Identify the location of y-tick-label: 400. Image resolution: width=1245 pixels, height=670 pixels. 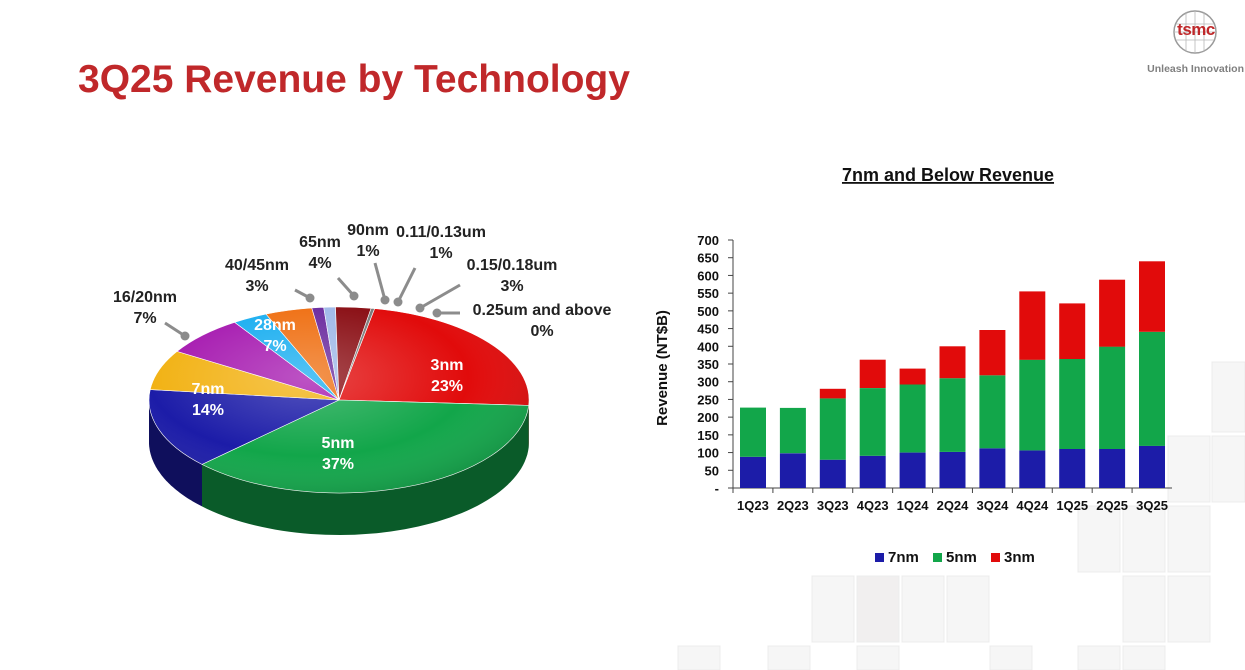
(708, 346).